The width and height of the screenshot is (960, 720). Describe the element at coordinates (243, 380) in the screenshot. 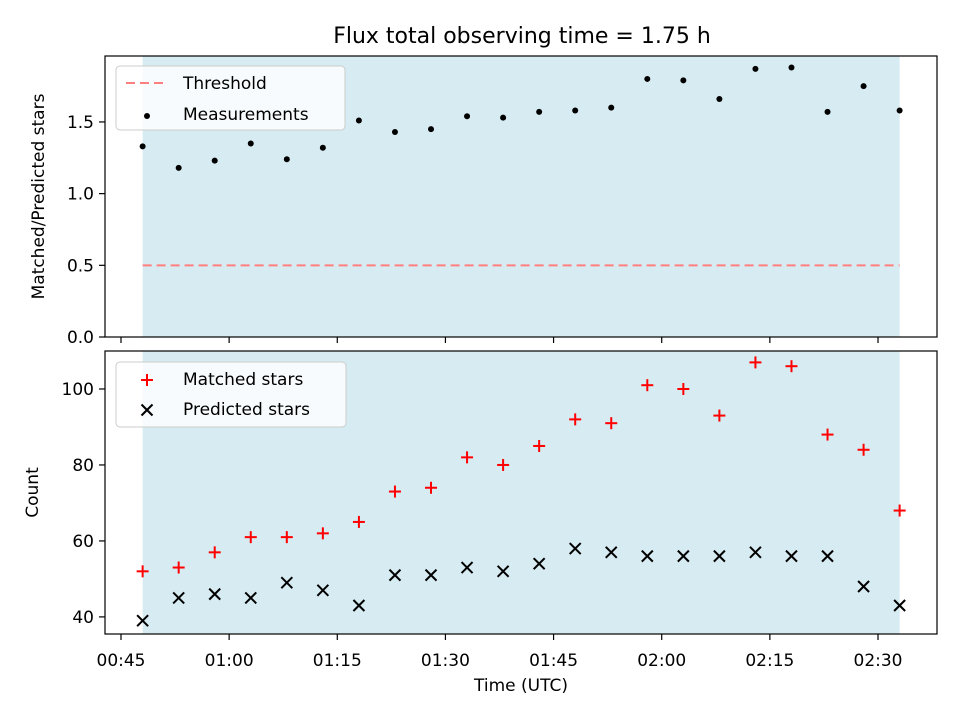

I see `legend-matched-label: Matched stars` at that location.